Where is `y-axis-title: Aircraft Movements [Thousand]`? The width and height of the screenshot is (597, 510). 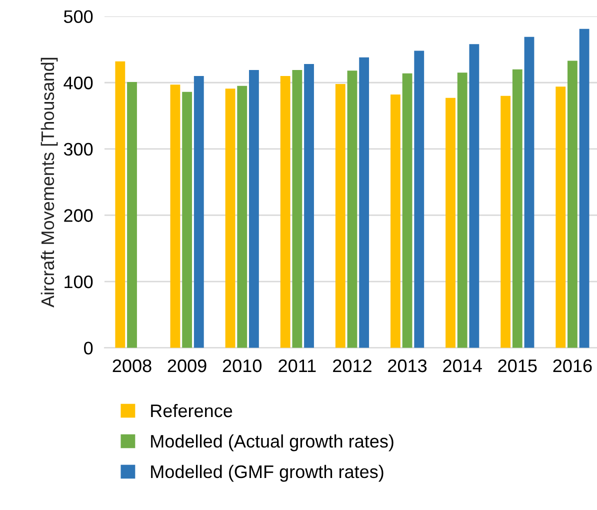
y-axis-title: Aircraft Movements [Thousand] is located at coordinates (49, 183).